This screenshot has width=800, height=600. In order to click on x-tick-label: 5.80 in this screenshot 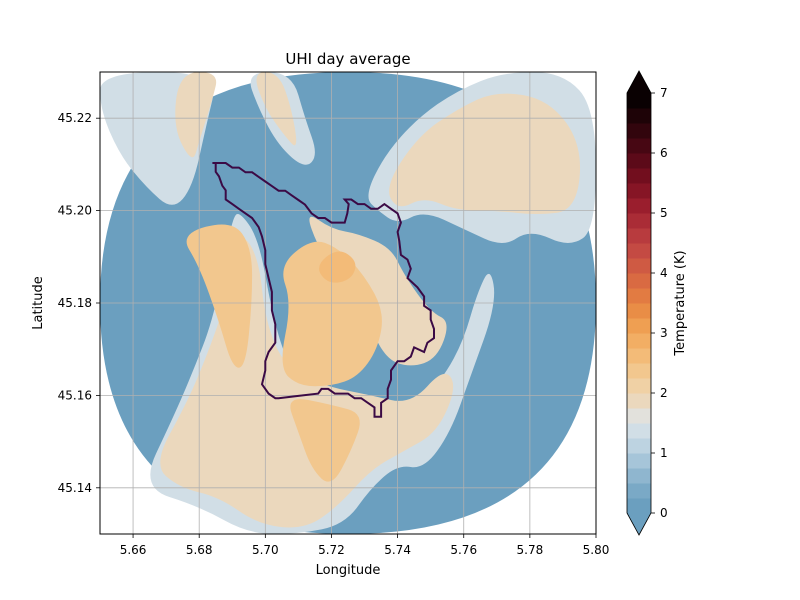, I will do `click(596, 550)`.